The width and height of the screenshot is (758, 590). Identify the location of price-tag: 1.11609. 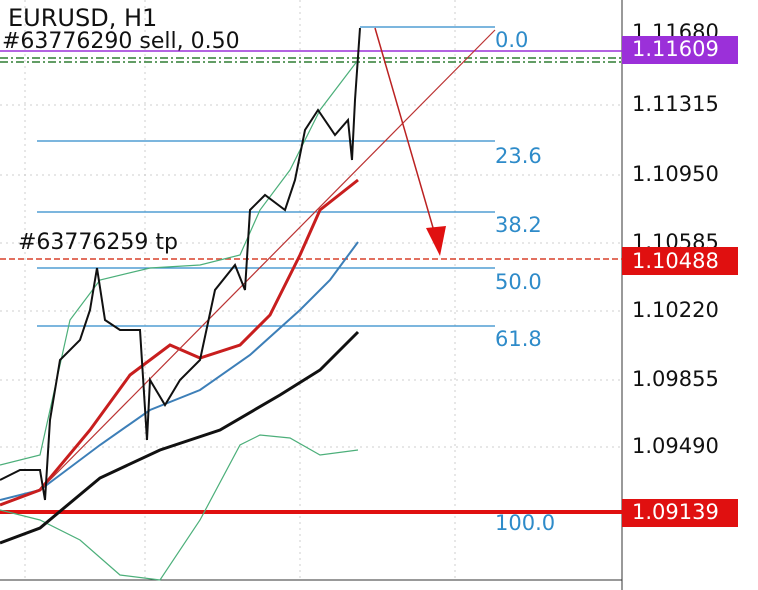
(675, 49).